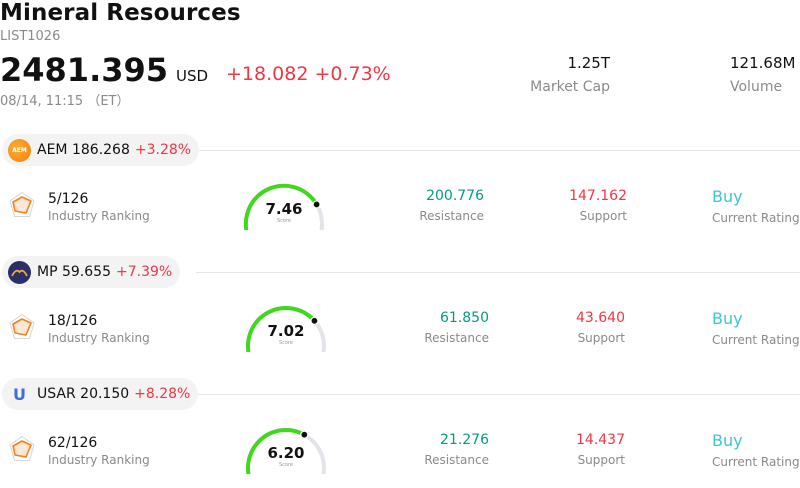 The image size is (800, 488). What do you see at coordinates (56, 394) in the screenshot?
I see `stock-ticker: USAR` at bounding box center [56, 394].